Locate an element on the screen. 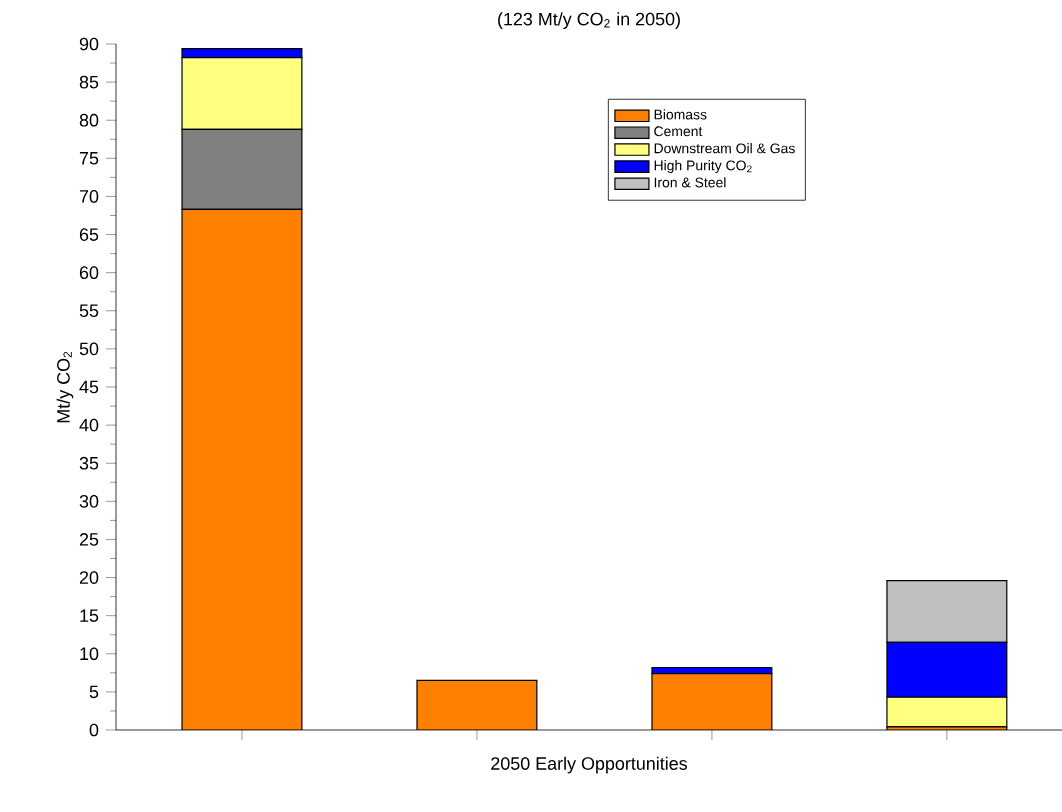 This screenshot has height=812, width=1062. y-tick-label: 35 is located at coordinates (89, 463).